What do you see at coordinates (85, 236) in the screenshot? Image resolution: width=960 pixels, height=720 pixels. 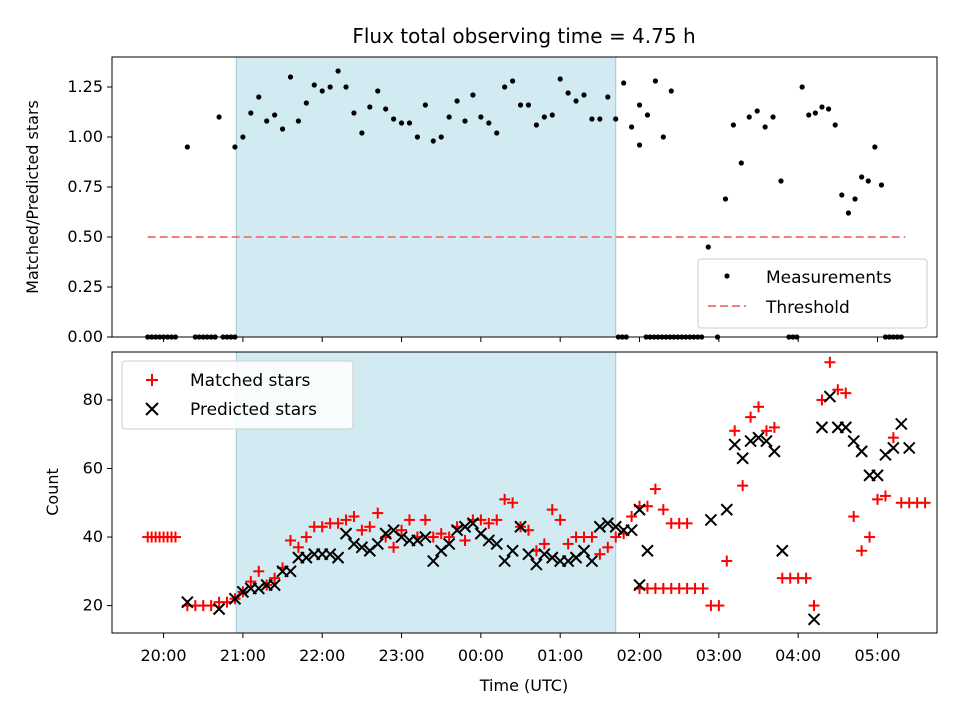 I see `top-y-tick-label: 0.50` at bounding box center [85, 236].